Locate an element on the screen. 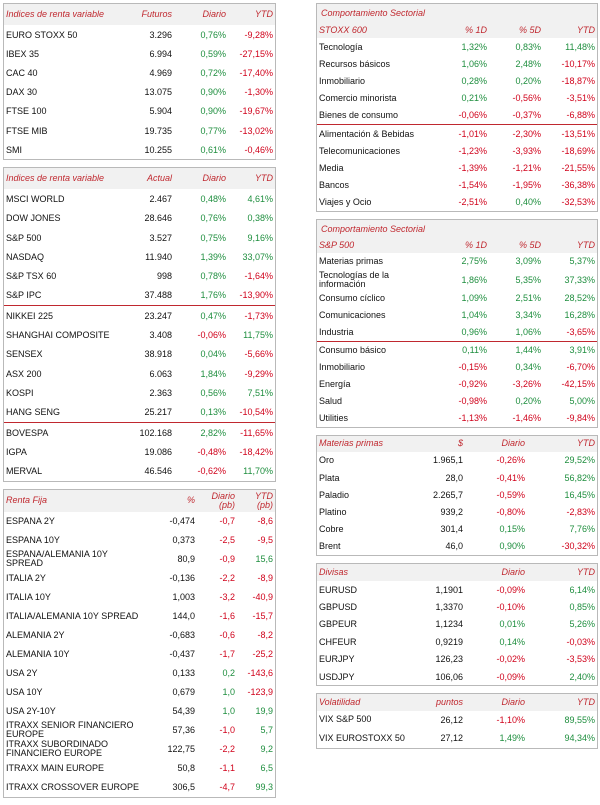 The image size is (600, 805). row-value: -18,42% is located at coordinates (256, 451).